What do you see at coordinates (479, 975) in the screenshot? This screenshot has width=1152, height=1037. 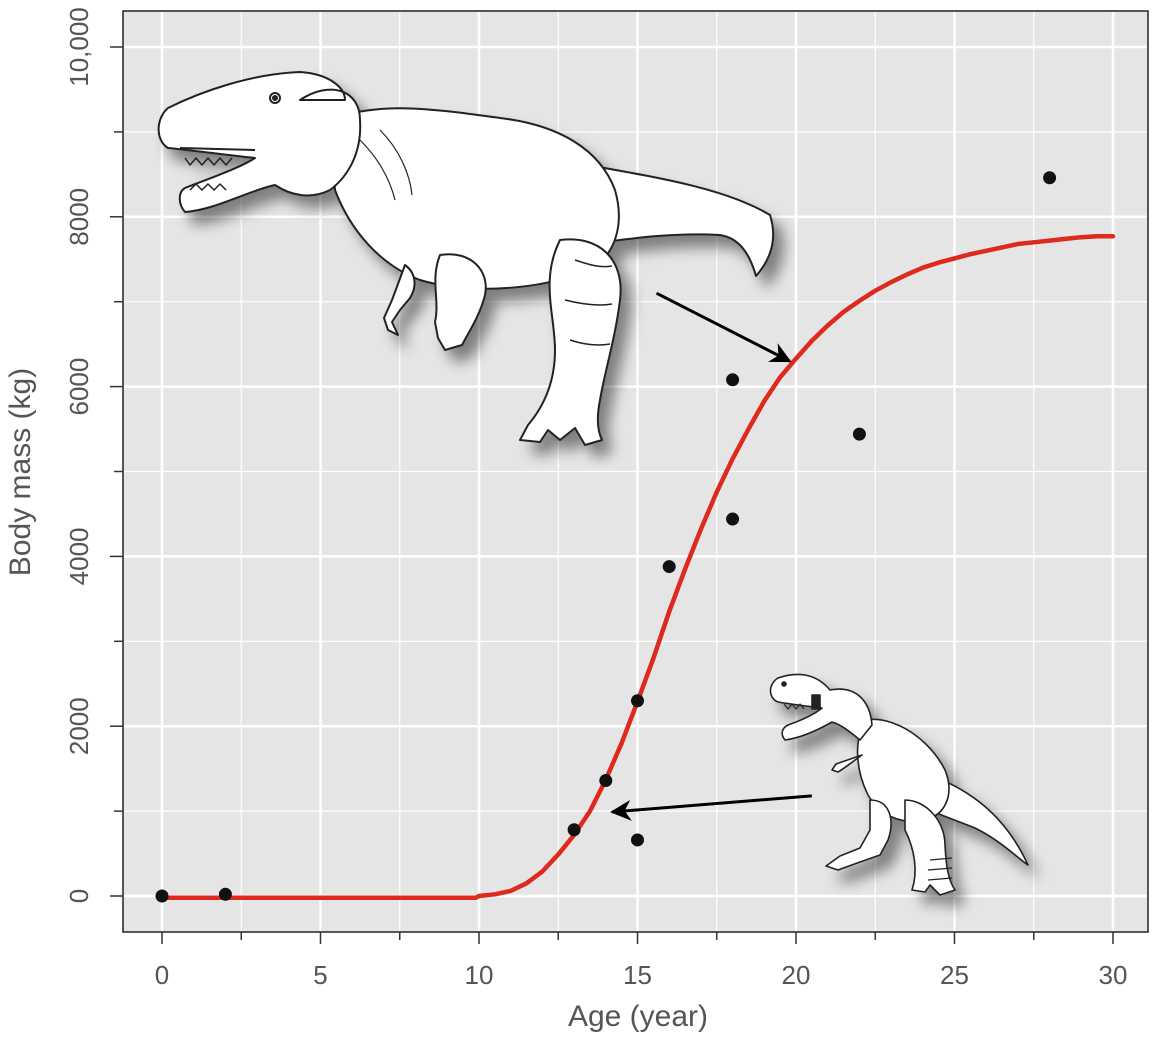 I see `x-tick-label: 10` at bounding box center [479, 975].